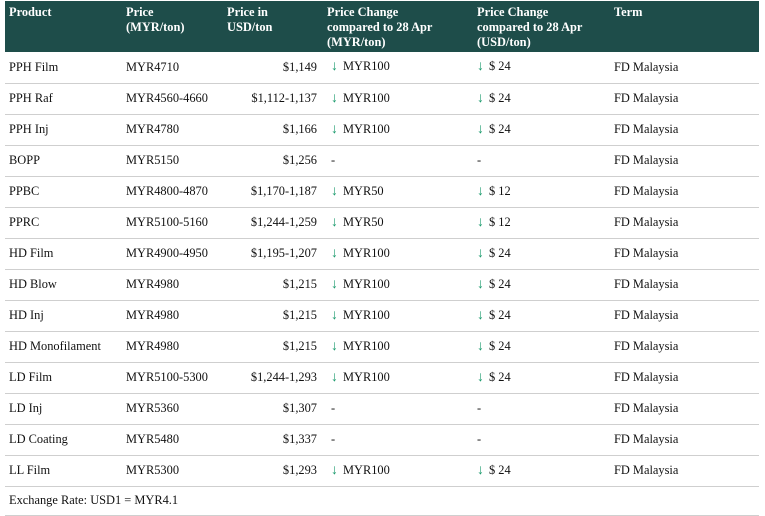  What do you see at coordinates (273, 378) in the screenshot?
I see `cell-price-usd: $1,244-1,293` at bounding box center [273, 378].